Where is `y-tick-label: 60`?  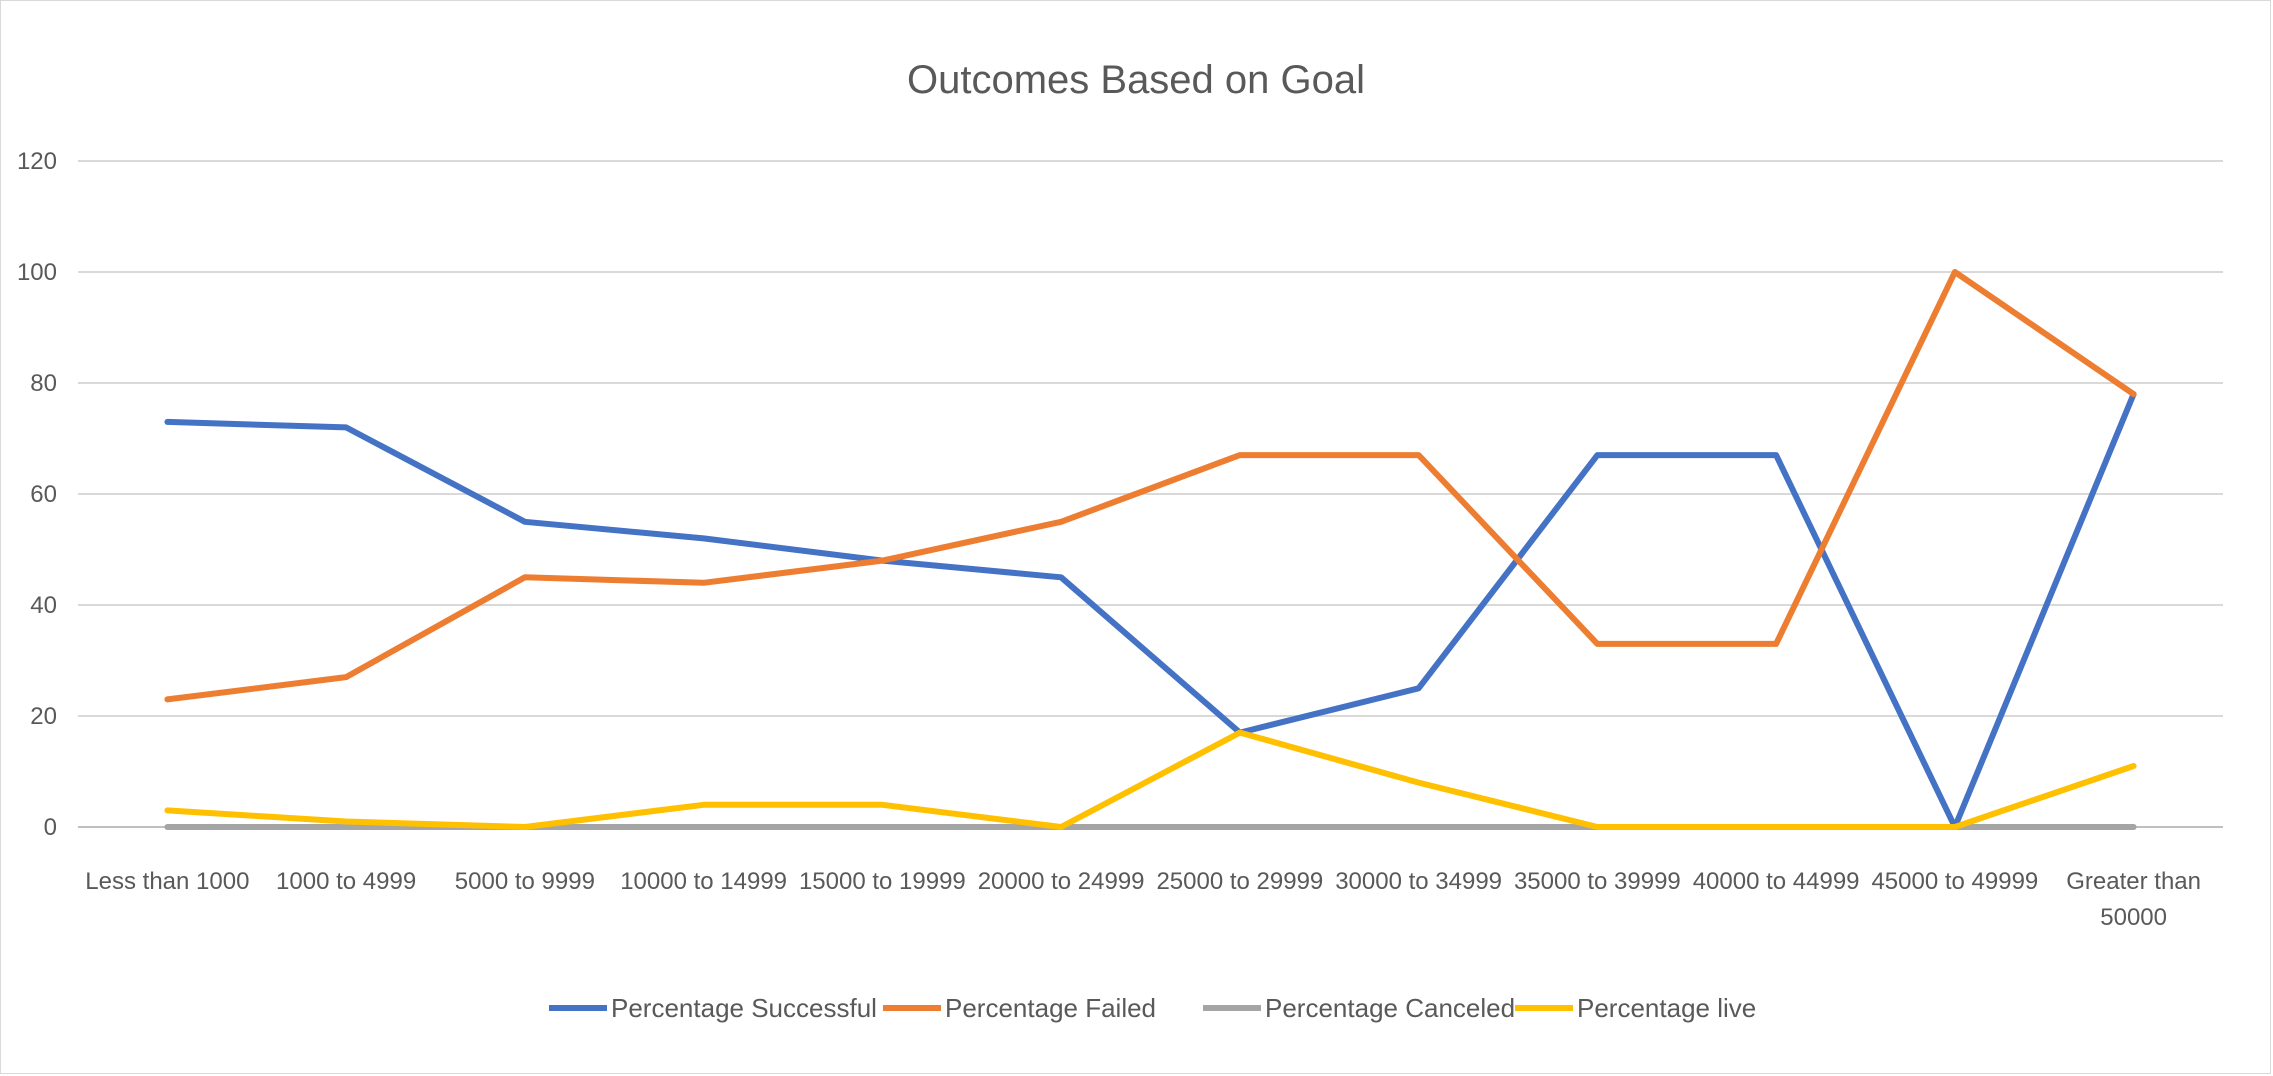
y-tick-label: 60 is located at coordinates (43, 494).